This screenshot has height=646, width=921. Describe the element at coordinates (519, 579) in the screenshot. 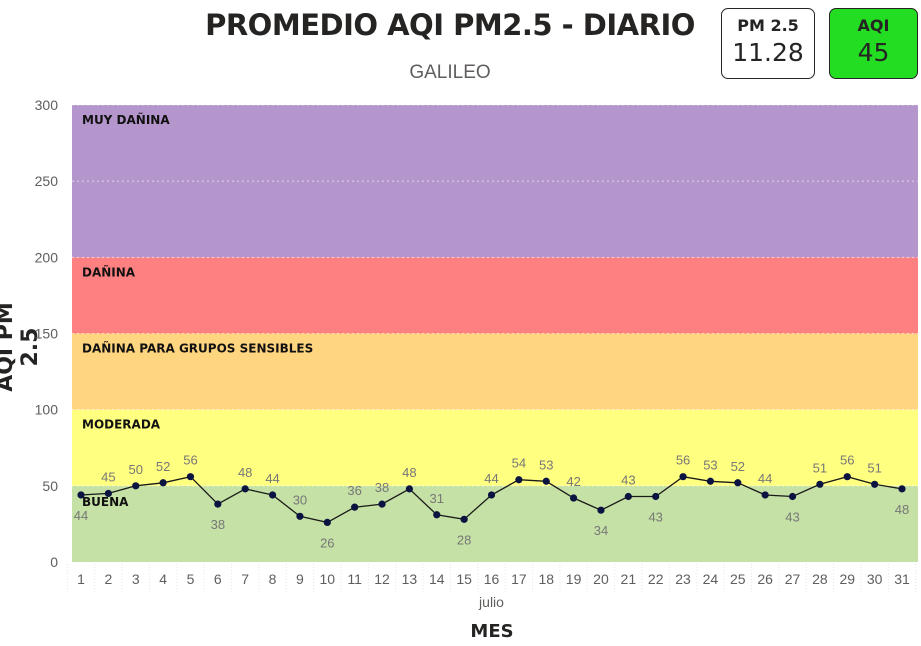

I see `x-tick-label-16: 17` at that location.